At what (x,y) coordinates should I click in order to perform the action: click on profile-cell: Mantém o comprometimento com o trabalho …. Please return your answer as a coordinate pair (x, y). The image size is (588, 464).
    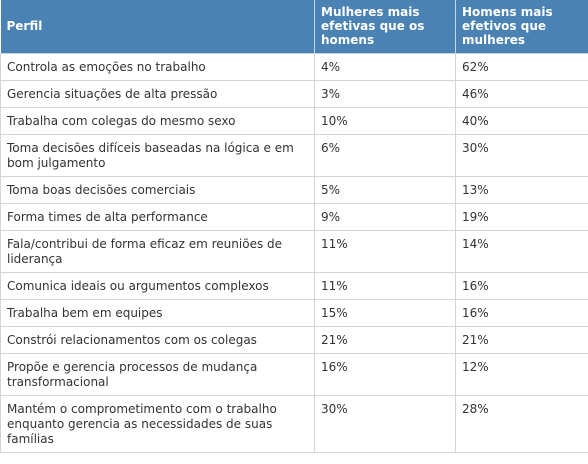
    Looking at the image, I should click on (157, 424).